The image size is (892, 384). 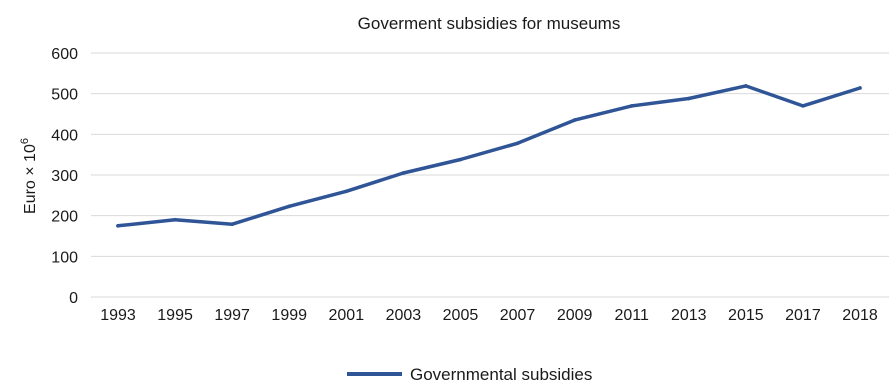 What do you see at coordinates (25, 141) in the screenshot?
I see `y-axis-title-exponent: 6` at bounding box center [25, 141].